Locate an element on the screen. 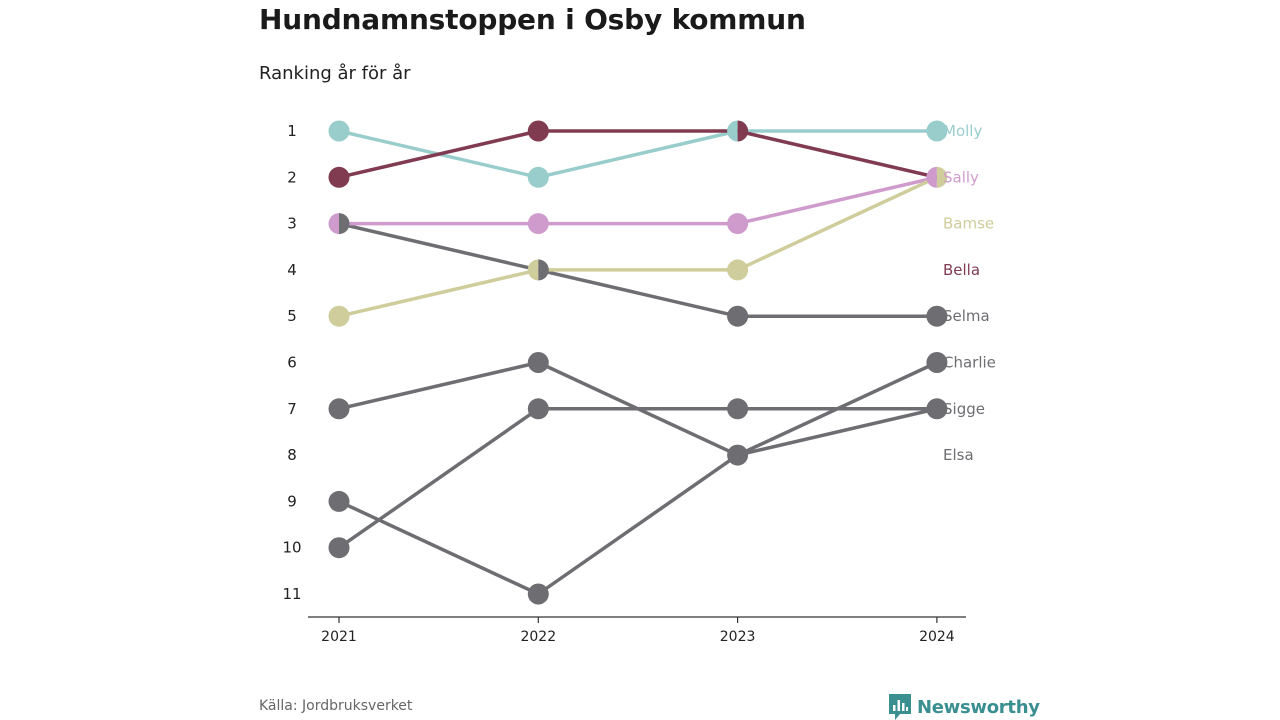  y-tick-label: 11 is located at coordinates (291, 594).